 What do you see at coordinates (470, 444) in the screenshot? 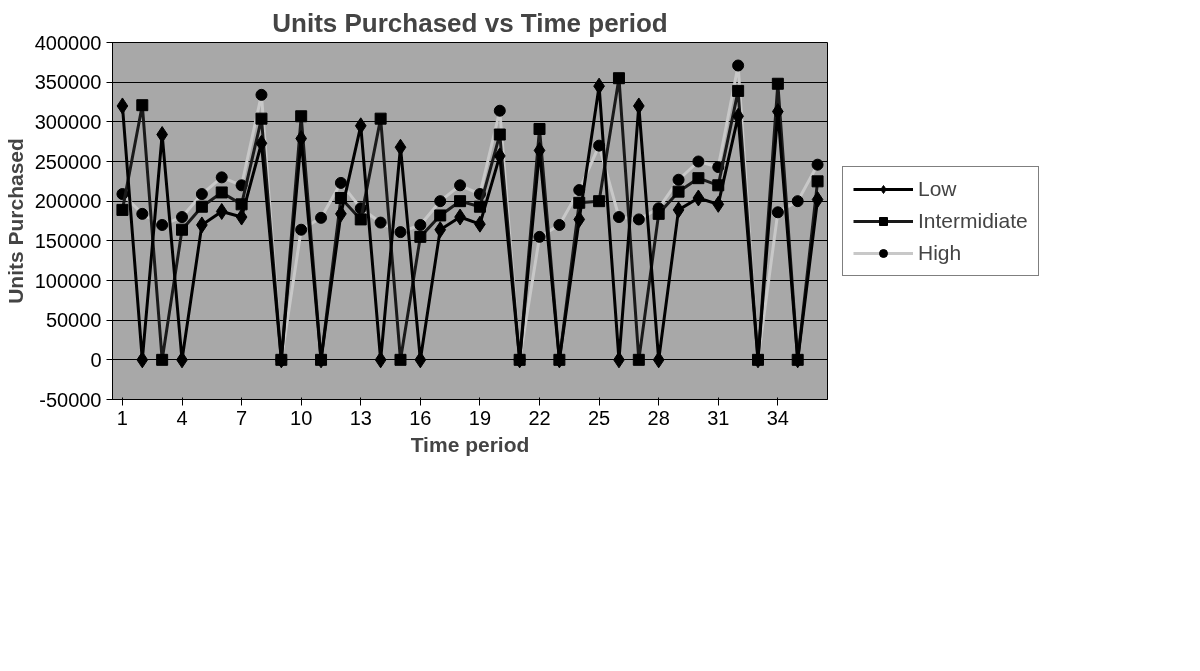
I see `x-axis-title: Time period` at bounding box center [470, 444].